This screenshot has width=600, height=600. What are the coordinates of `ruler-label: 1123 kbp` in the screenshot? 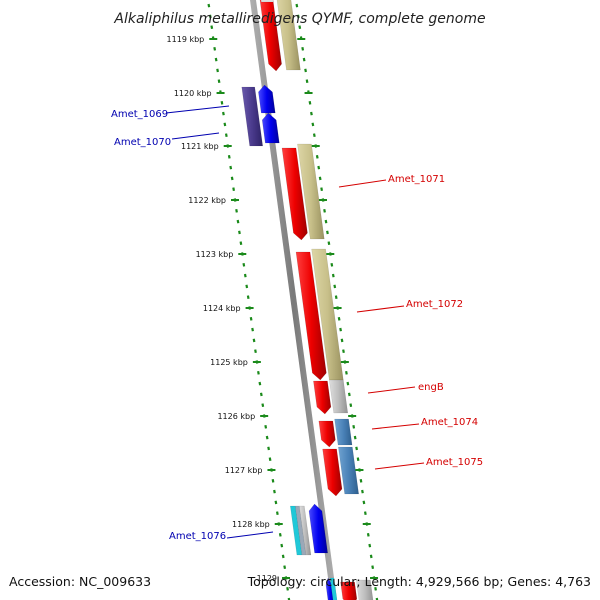 It's located at (215, 254).